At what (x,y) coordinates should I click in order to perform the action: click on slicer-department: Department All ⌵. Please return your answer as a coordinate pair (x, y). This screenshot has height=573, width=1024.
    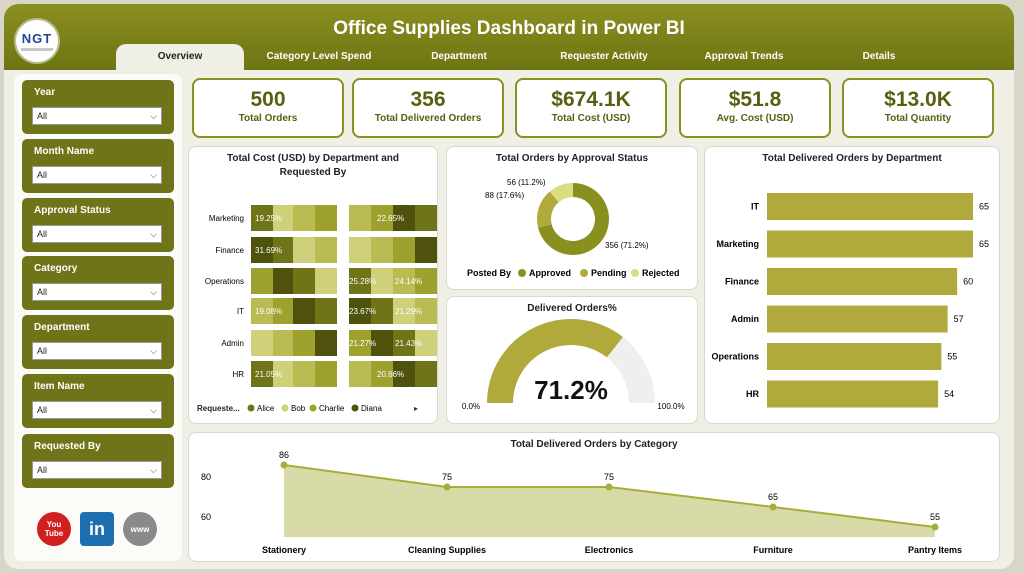
    Looking at the image, I should click on (98, 342).